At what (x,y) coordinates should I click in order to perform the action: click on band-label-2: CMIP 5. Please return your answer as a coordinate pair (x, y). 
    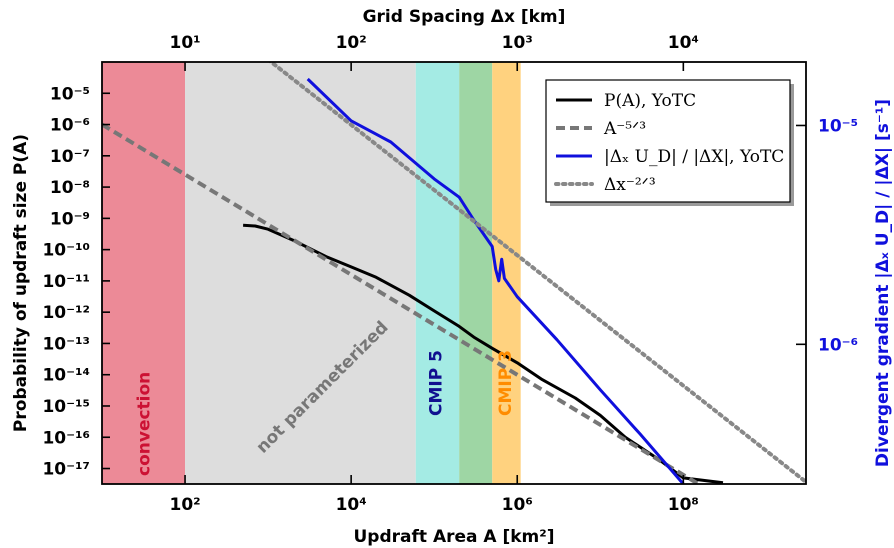
    Looking at the image, I should click on (437, 383).